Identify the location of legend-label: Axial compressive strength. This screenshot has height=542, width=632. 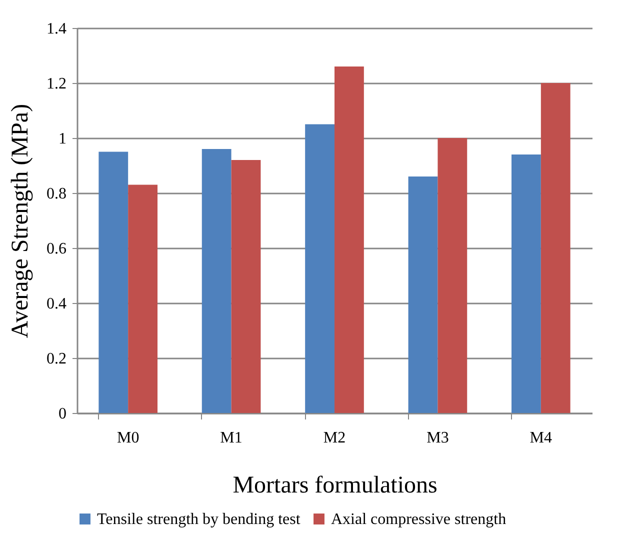
(418, 519).